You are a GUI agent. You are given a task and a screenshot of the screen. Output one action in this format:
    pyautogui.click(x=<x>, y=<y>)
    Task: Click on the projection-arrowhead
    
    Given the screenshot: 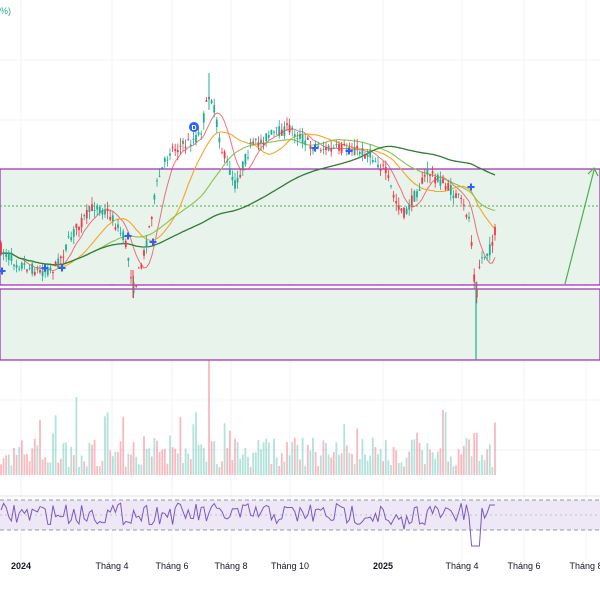 What is the action you would take?
    pyautogui.click(x=593, y=171)
    